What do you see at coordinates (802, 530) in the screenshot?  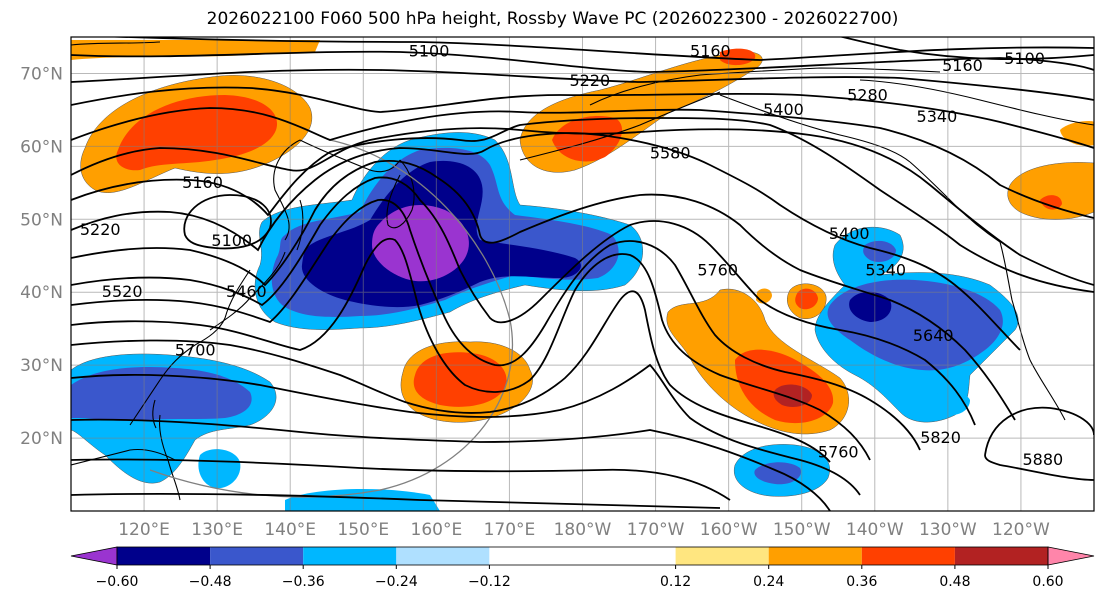 I see `lon-tick-label: 150°W` at bounding box center [802, 530].